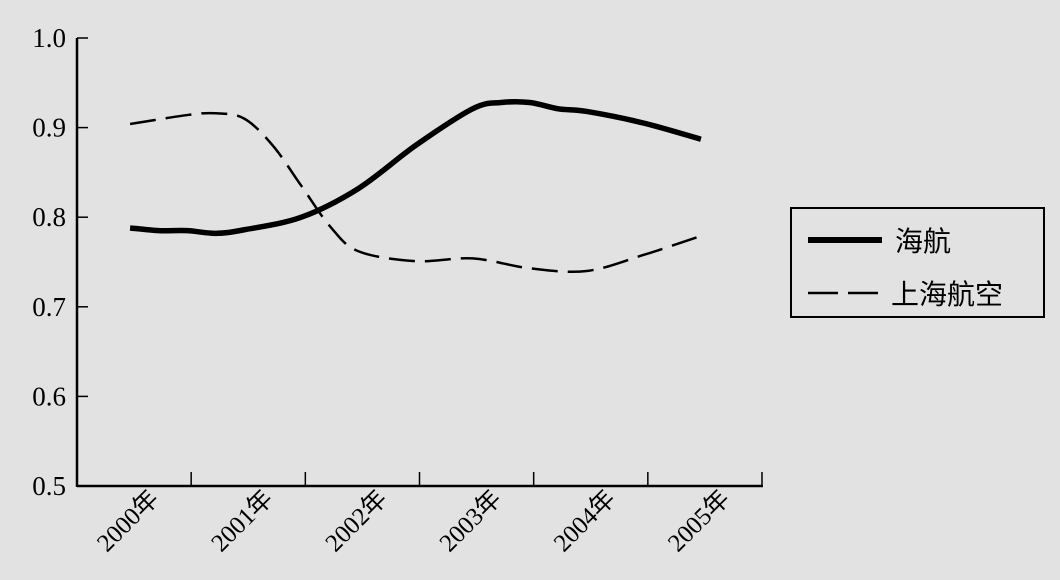  I want to click on x-tick-label: 2004年, so click(584, 520).